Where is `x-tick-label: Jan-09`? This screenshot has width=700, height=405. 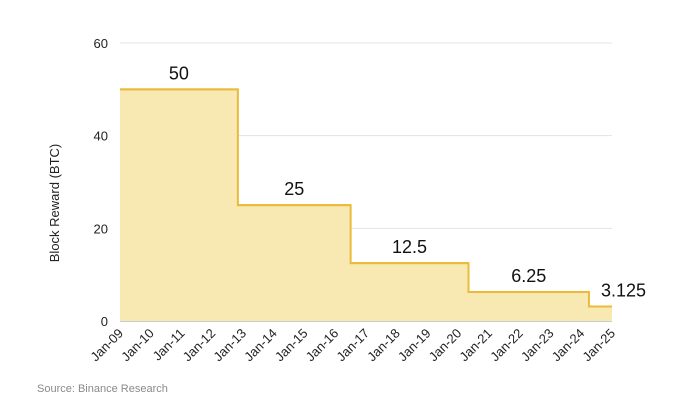 x-tick-label: Jan-09 is located at coordinates (106, 345).